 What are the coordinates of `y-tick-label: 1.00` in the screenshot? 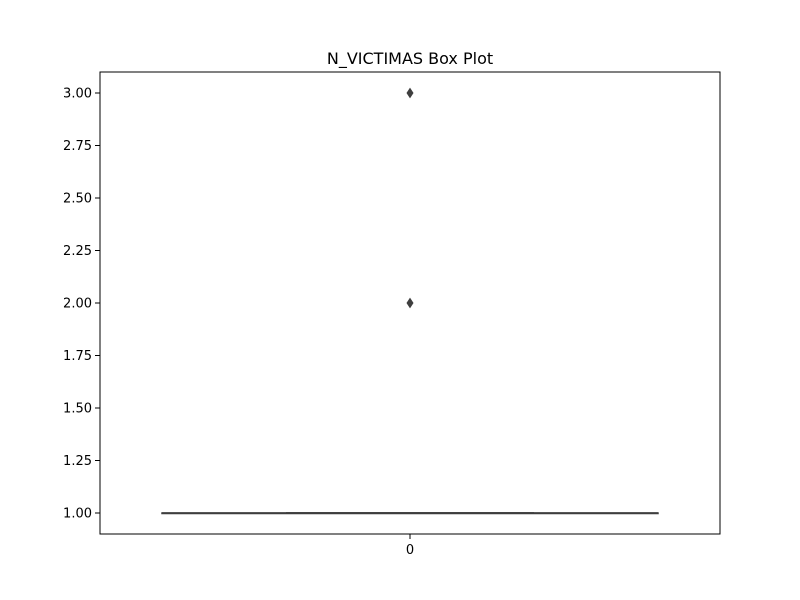 It's located at (77, 514).